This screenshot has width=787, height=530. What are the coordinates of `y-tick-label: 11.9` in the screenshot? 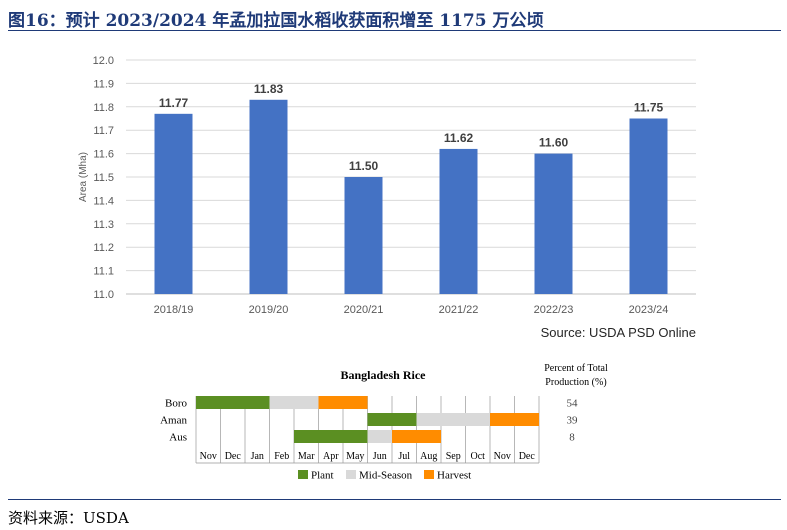 It's located at (103, 84).